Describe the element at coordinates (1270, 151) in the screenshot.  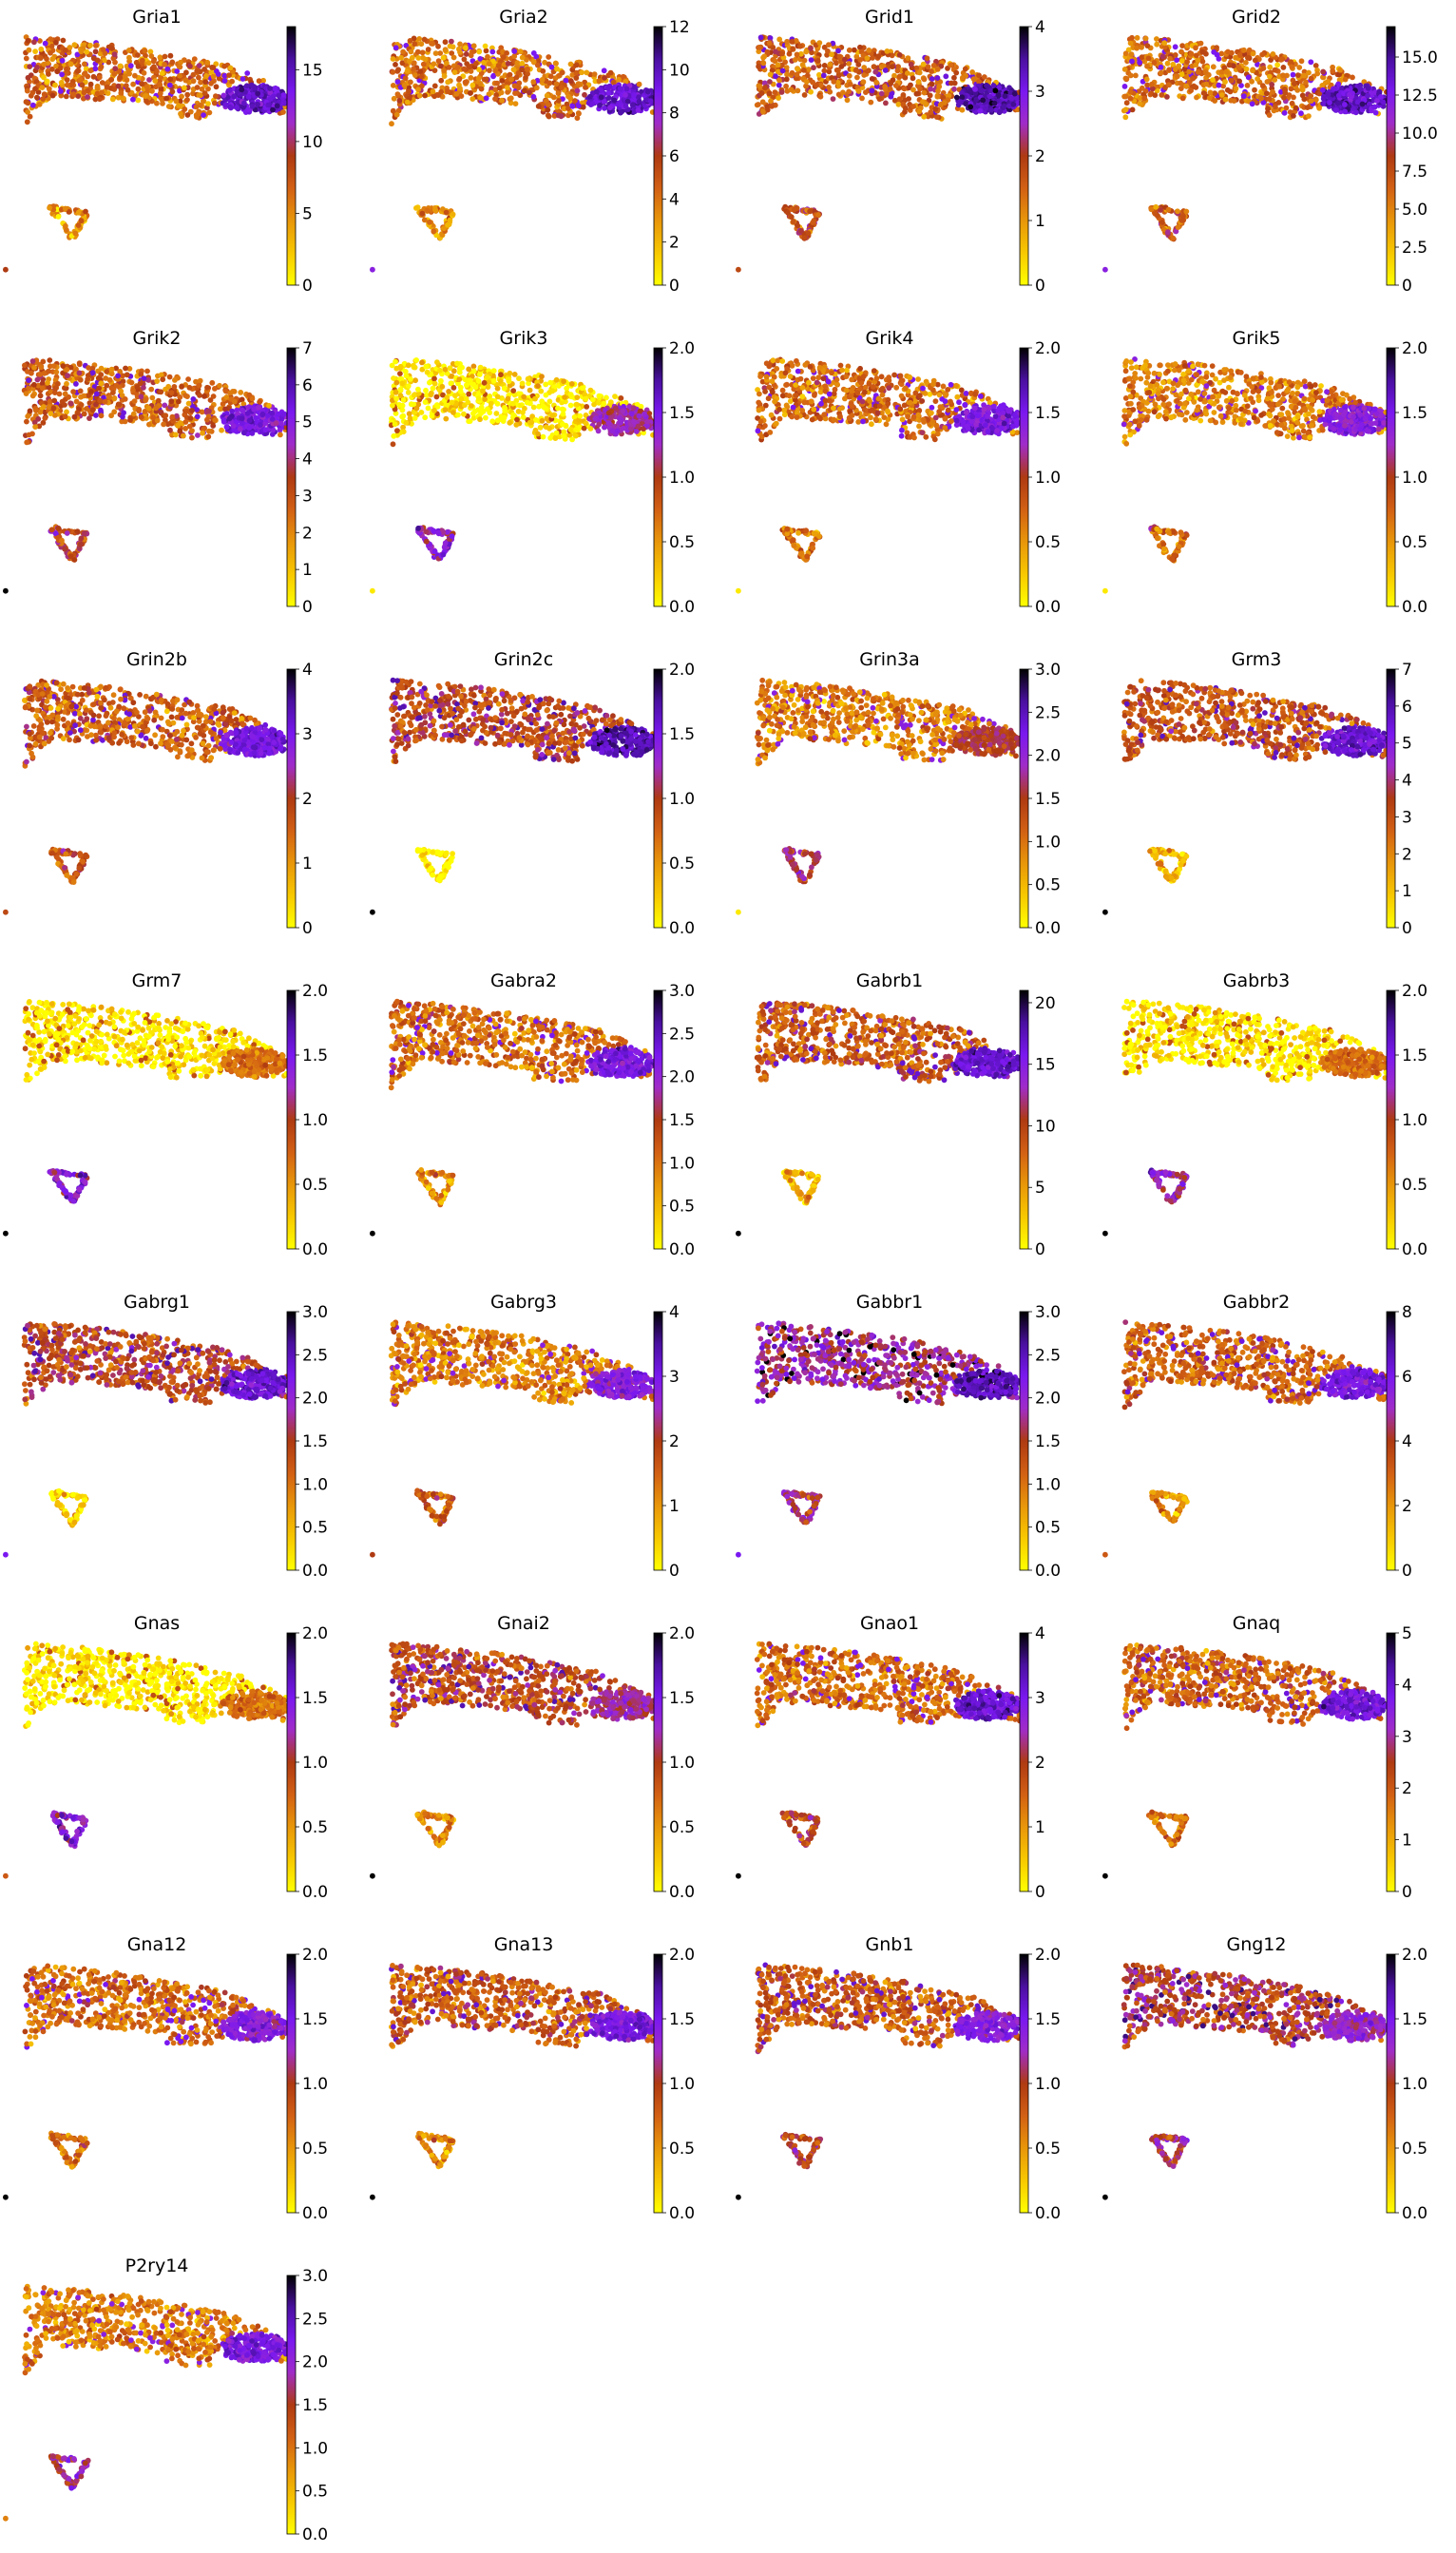
I see `panel-grid2: Grid202.55.07.510.012.515.0` at that location.